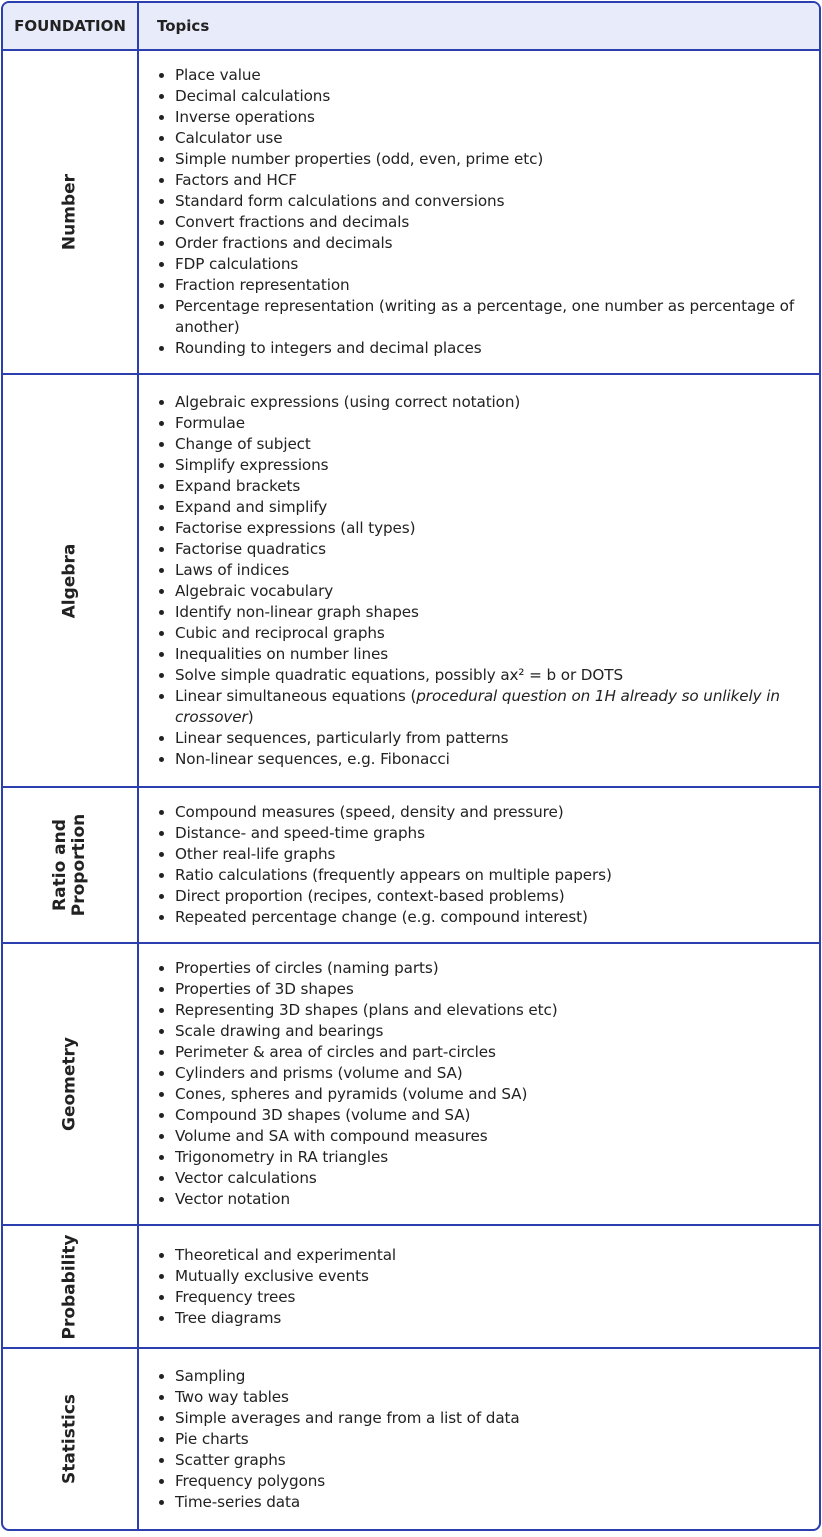  I want to click on topic-text: Expand brackets, so click(238, 485).